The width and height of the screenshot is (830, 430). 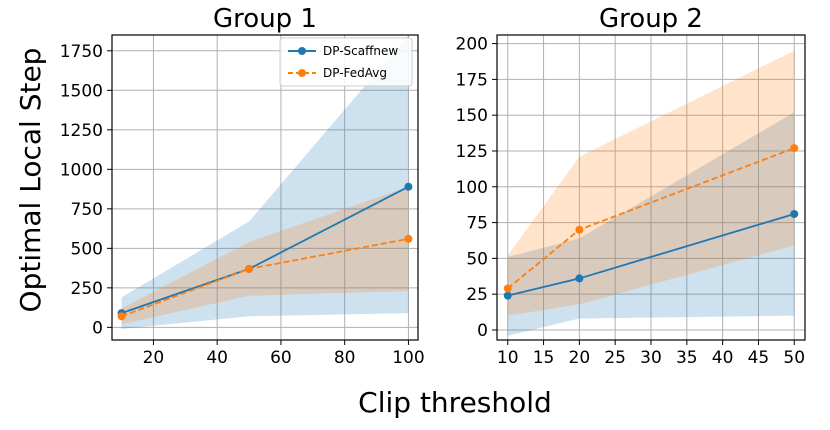 What do you see at coordinates (477, 295) in the screenshot?
I see `y-tick-label: 25` at bounding box center [477, 295].